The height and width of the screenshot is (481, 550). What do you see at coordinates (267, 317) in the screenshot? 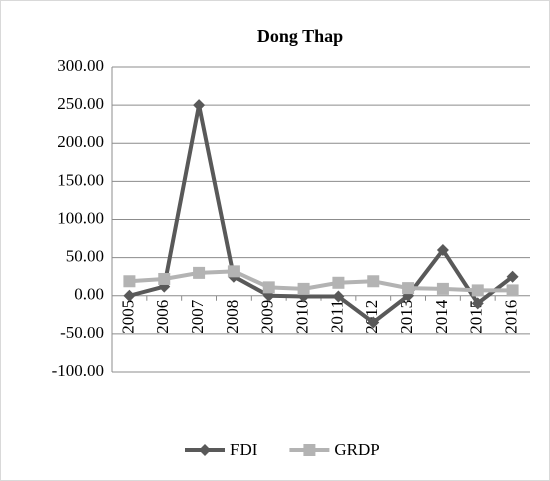
I see `x-tick-label: 2009` at bounding box center [267, 317].